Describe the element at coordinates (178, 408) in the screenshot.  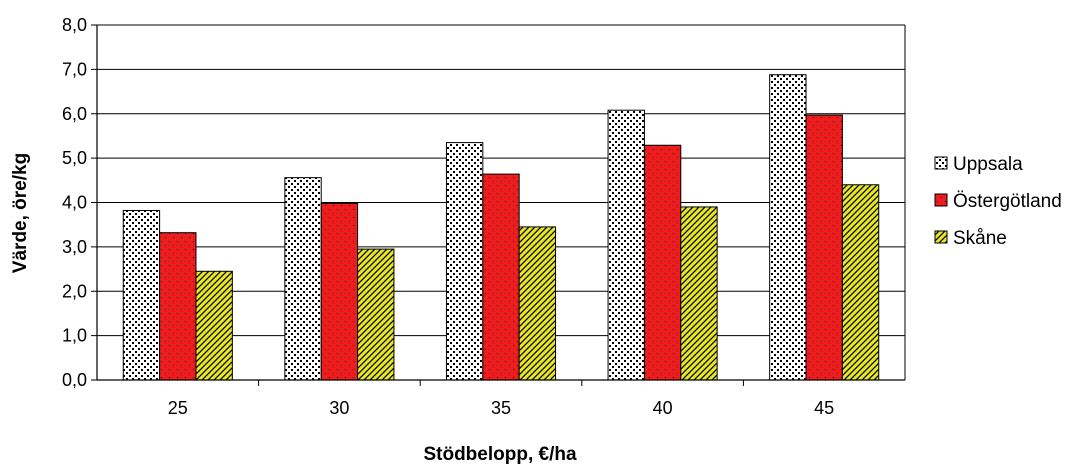
I see `x-tick-label: 25` at that location.